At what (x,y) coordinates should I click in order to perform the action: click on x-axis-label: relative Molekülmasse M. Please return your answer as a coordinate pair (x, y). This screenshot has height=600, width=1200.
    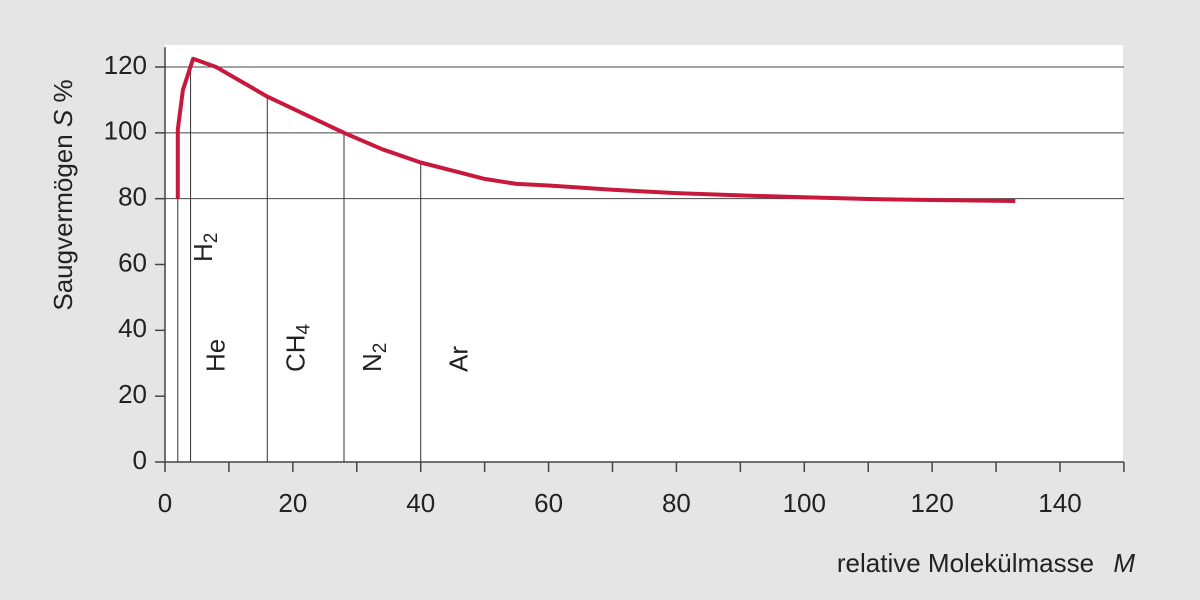
    Looking at the image, I should click on (986, 563).